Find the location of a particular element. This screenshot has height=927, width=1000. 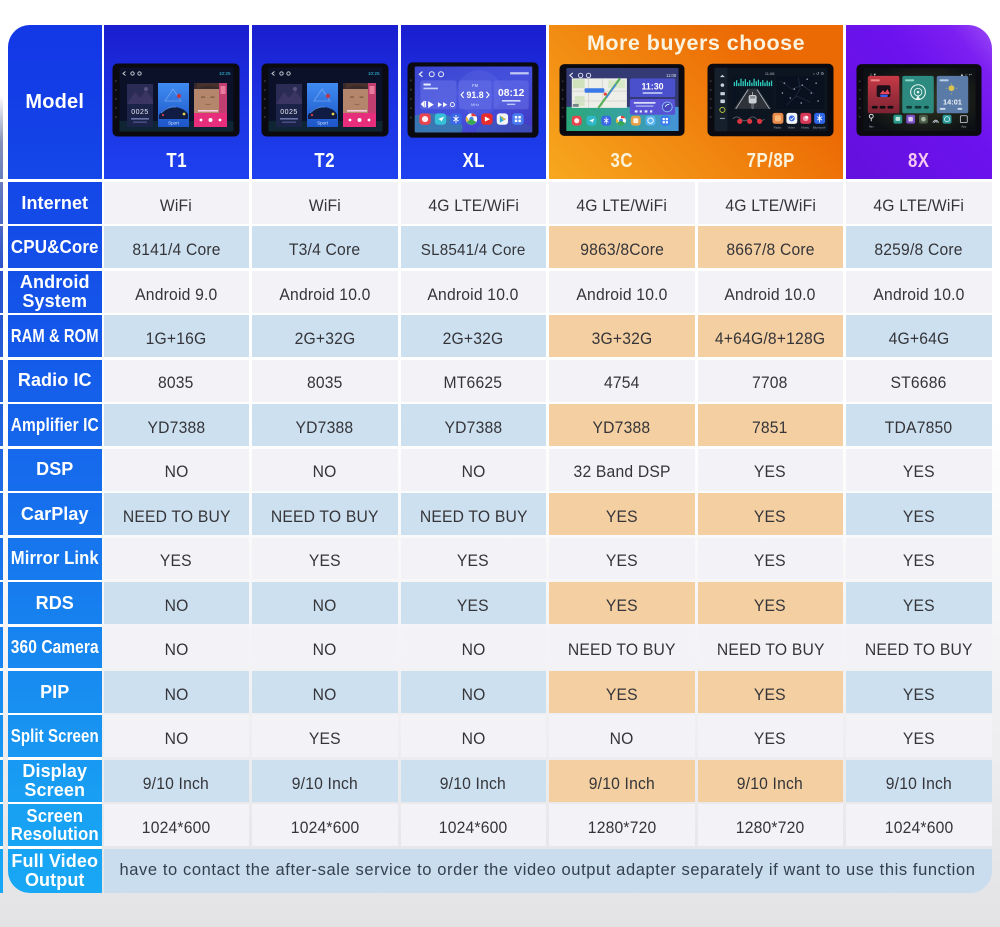

svg-text: FM is located at coordinates (475, 85).